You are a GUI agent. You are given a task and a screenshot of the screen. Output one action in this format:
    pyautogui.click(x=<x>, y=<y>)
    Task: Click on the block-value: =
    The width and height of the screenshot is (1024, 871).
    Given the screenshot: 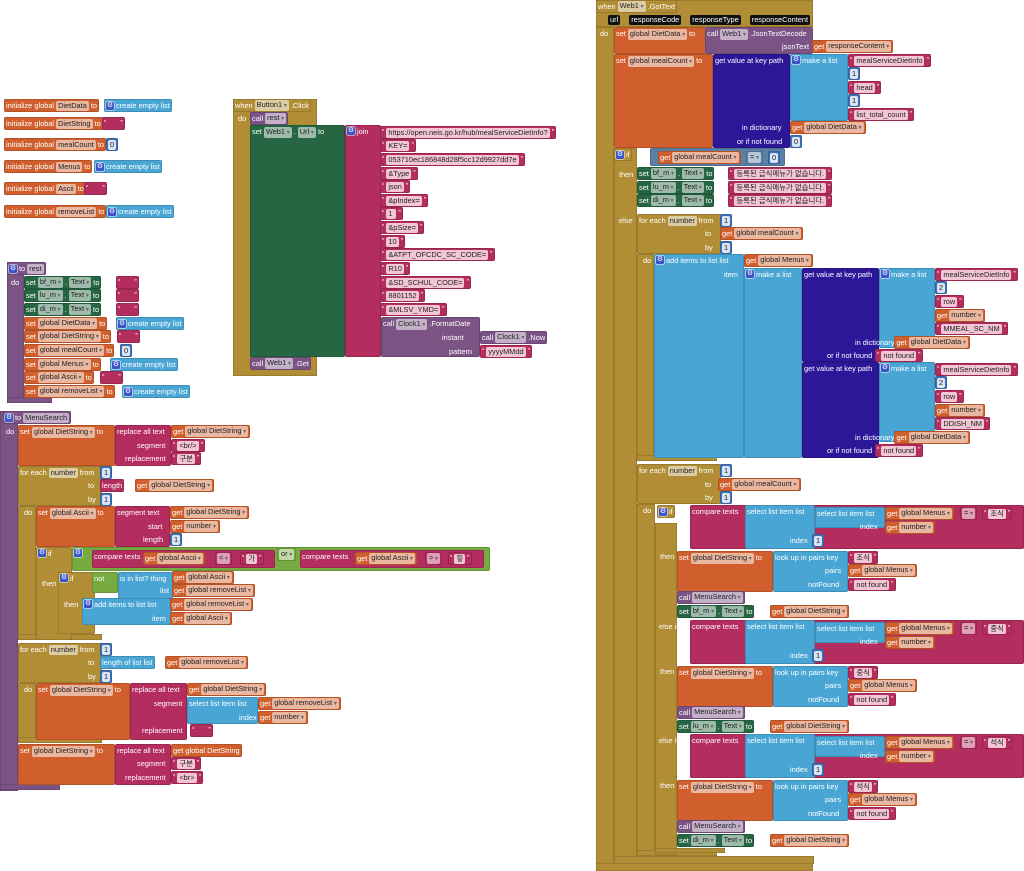 What is the action you would take?
    pyautogui.click(x=969, y=513)
    